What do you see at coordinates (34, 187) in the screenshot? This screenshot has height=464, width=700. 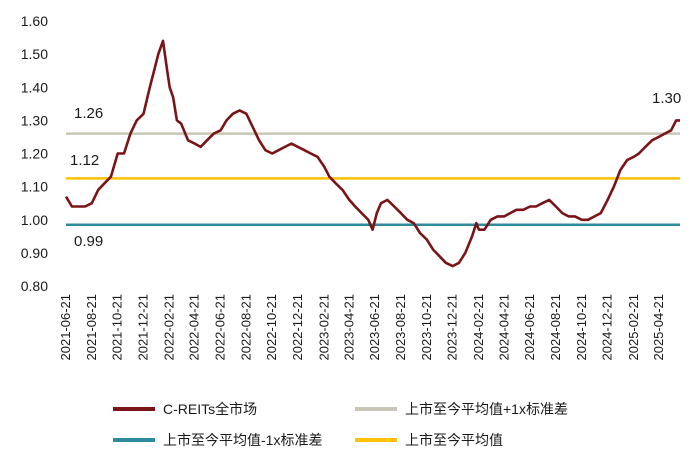 I see `y-tick-label: 1.10` at bounding box center [34, 187].